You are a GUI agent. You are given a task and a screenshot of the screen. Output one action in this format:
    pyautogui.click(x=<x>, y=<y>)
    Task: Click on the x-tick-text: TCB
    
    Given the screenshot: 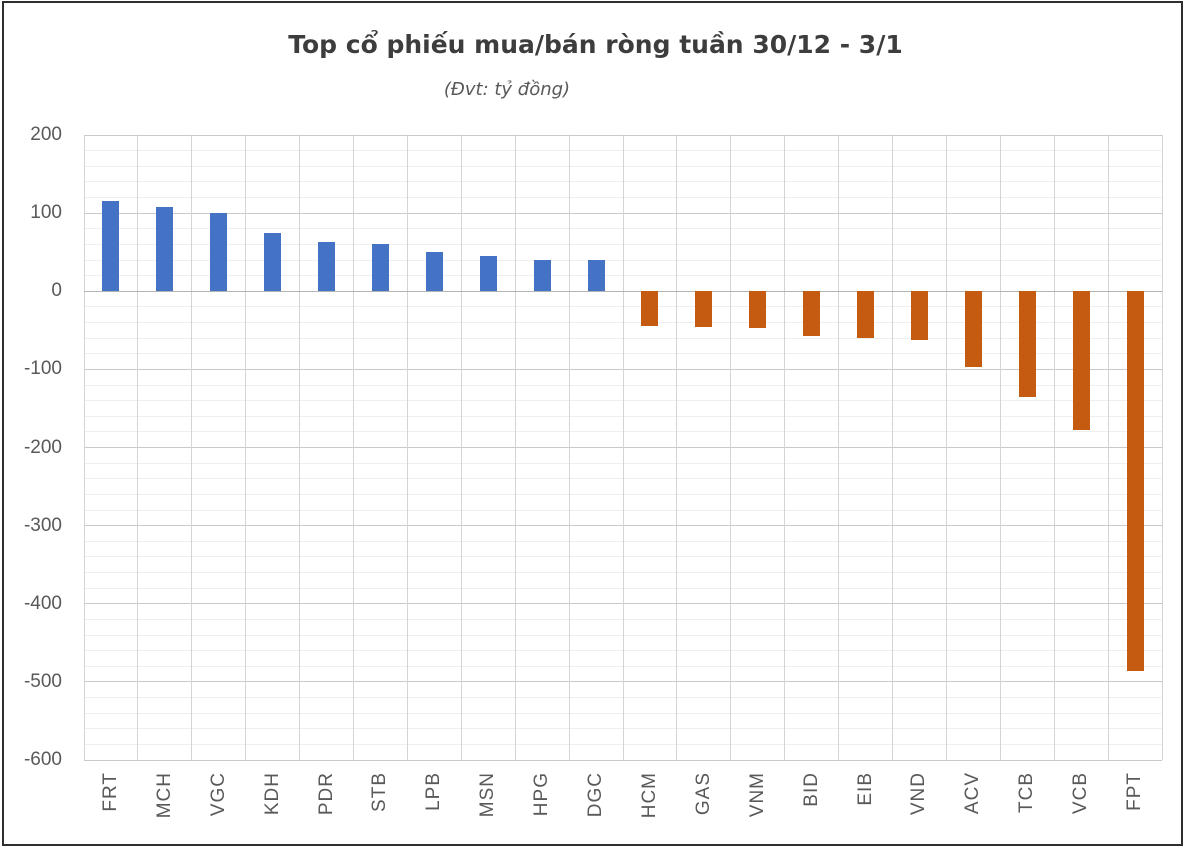 What is the action you would take?
    pyautogui.click(x=1026, y=792)
    